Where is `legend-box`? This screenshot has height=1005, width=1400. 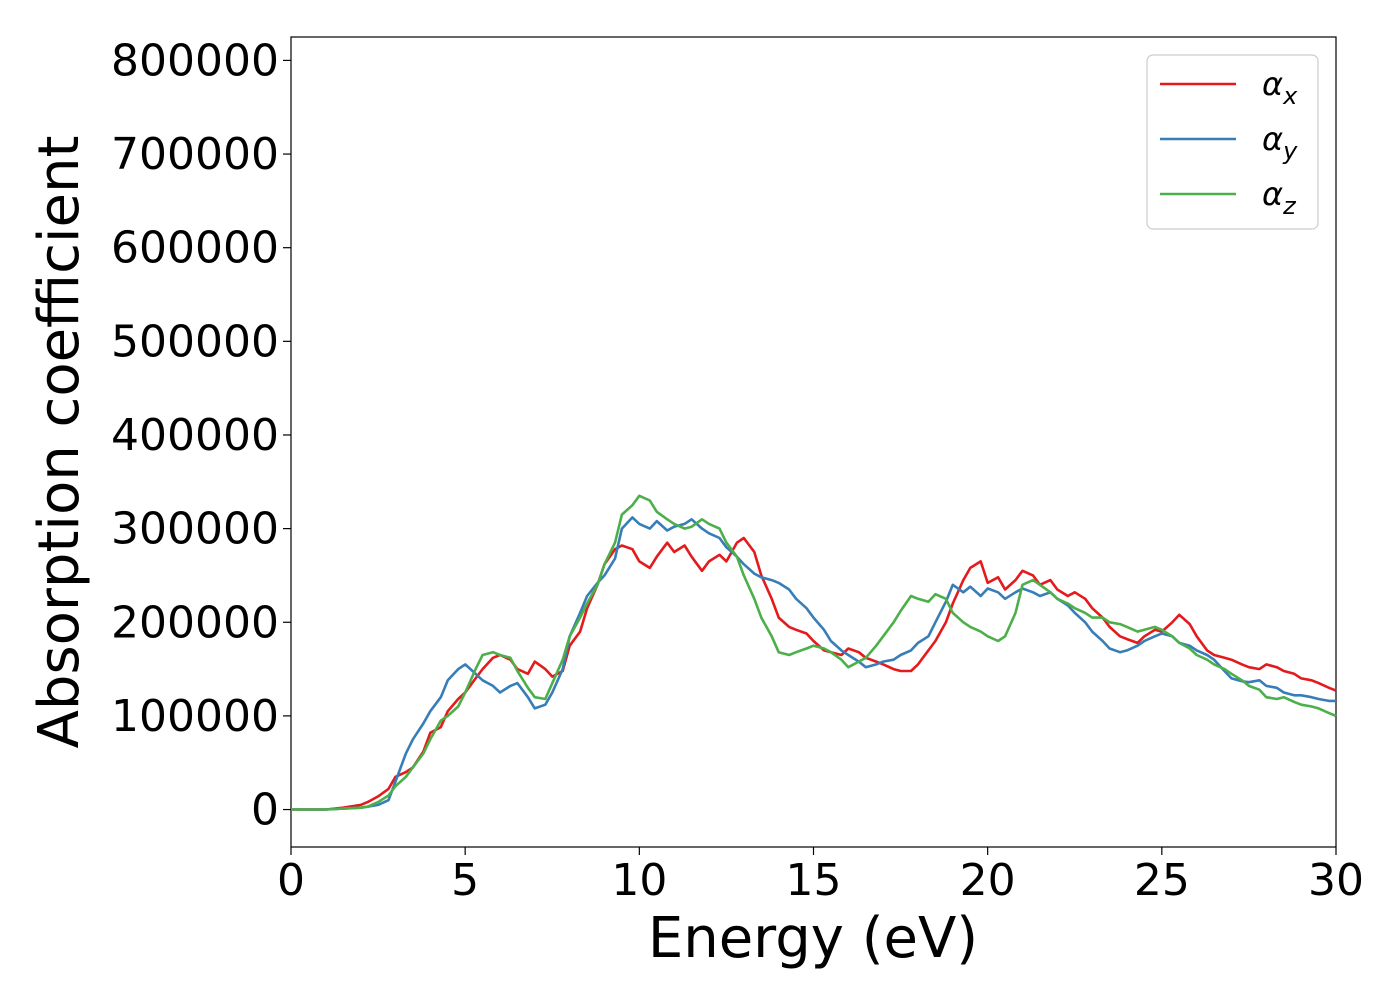
legend-box is located at coordinates (1232, 142).